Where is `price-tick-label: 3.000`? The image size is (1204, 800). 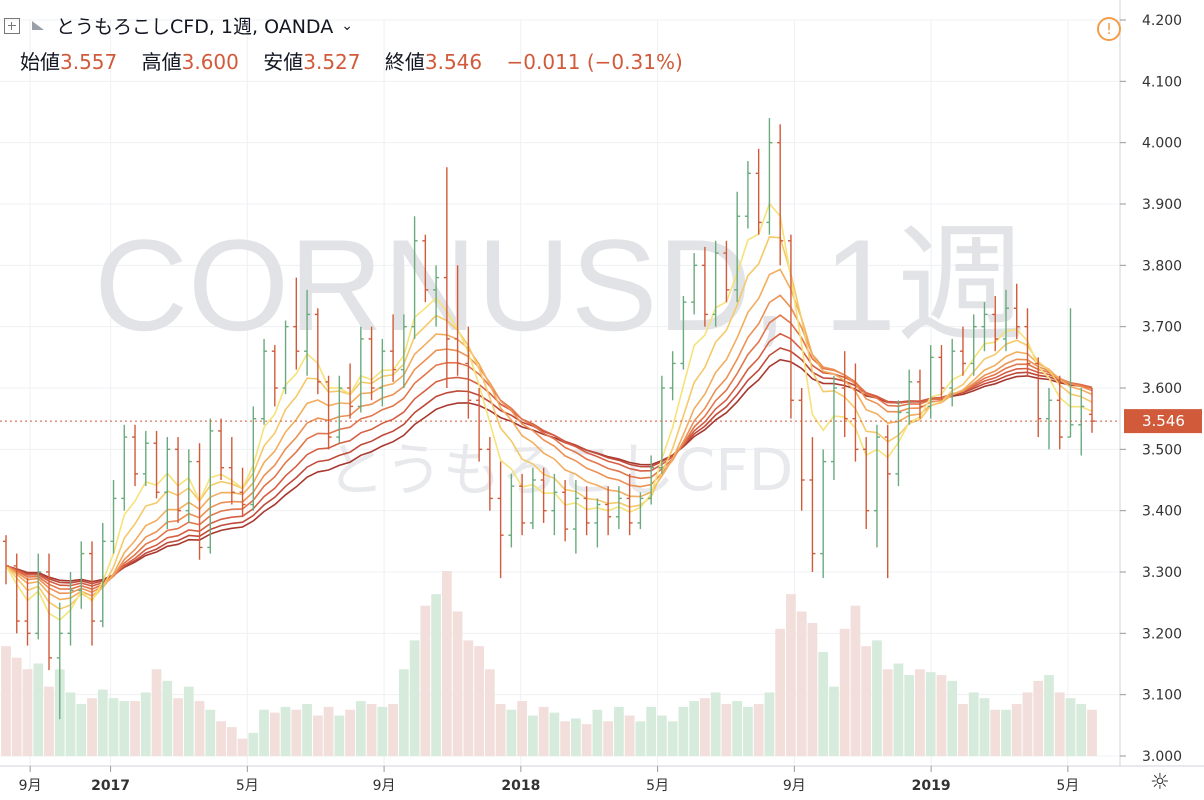 price-tick-label: 3.000 is located at coordinates (1162, 757).